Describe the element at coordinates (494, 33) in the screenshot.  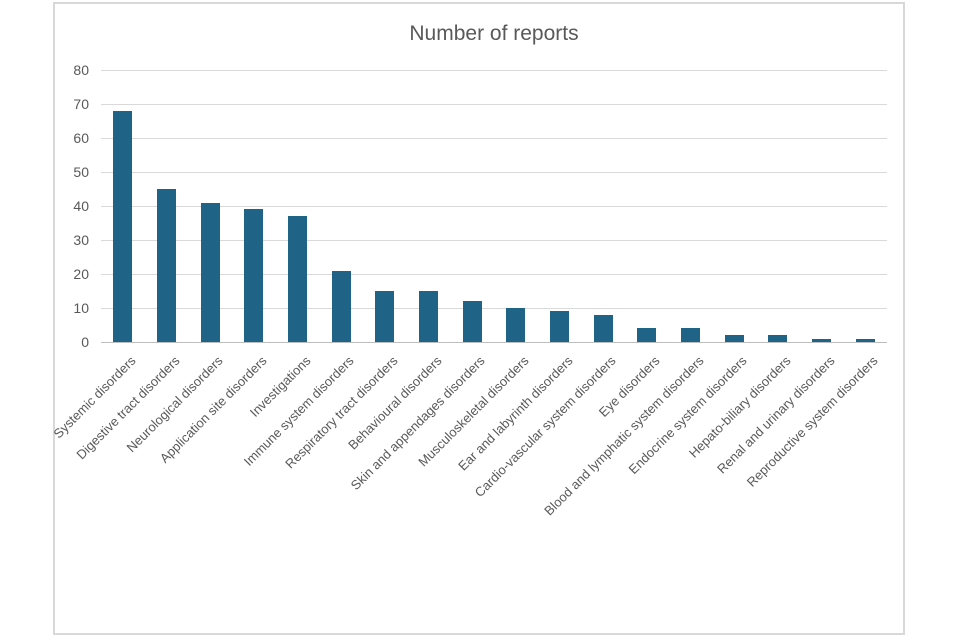
I see `chart-title: Number of reports` at that location.